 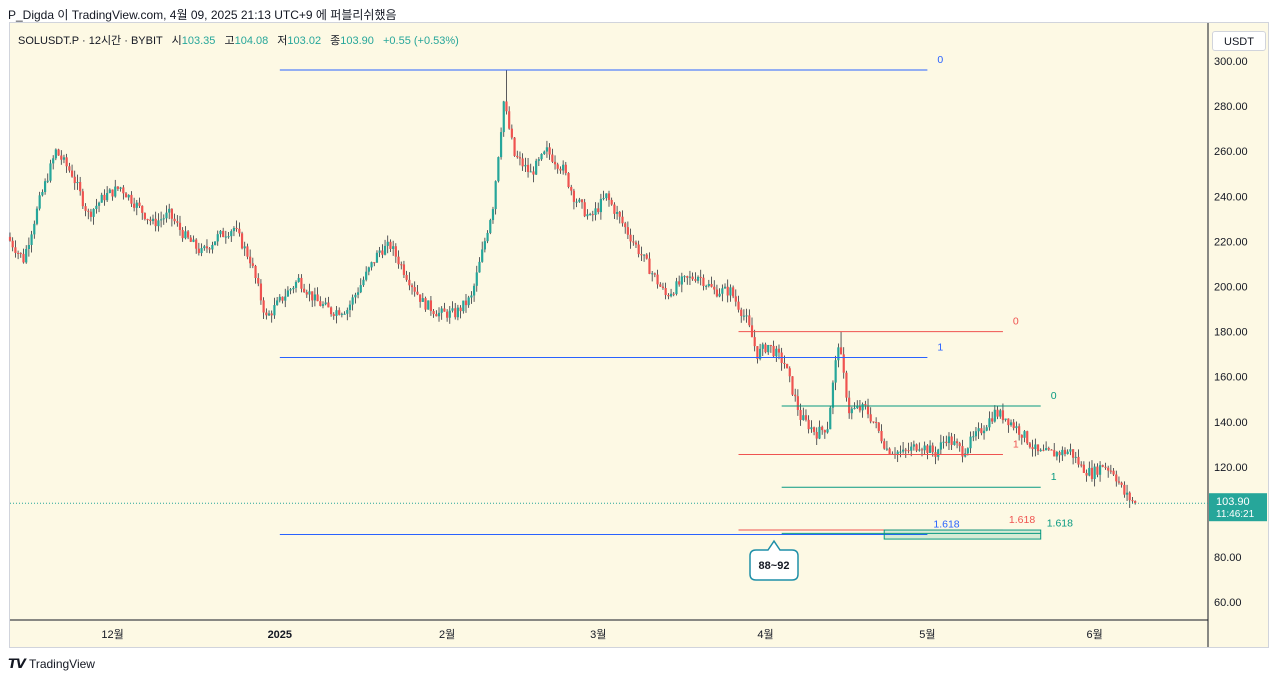 What do you see at coordinates (90, 41) in the screenshot?
I see `symbol-info: SOLUSDT.P · 12시간 · BYBIT` at bounding box center [90, 41].